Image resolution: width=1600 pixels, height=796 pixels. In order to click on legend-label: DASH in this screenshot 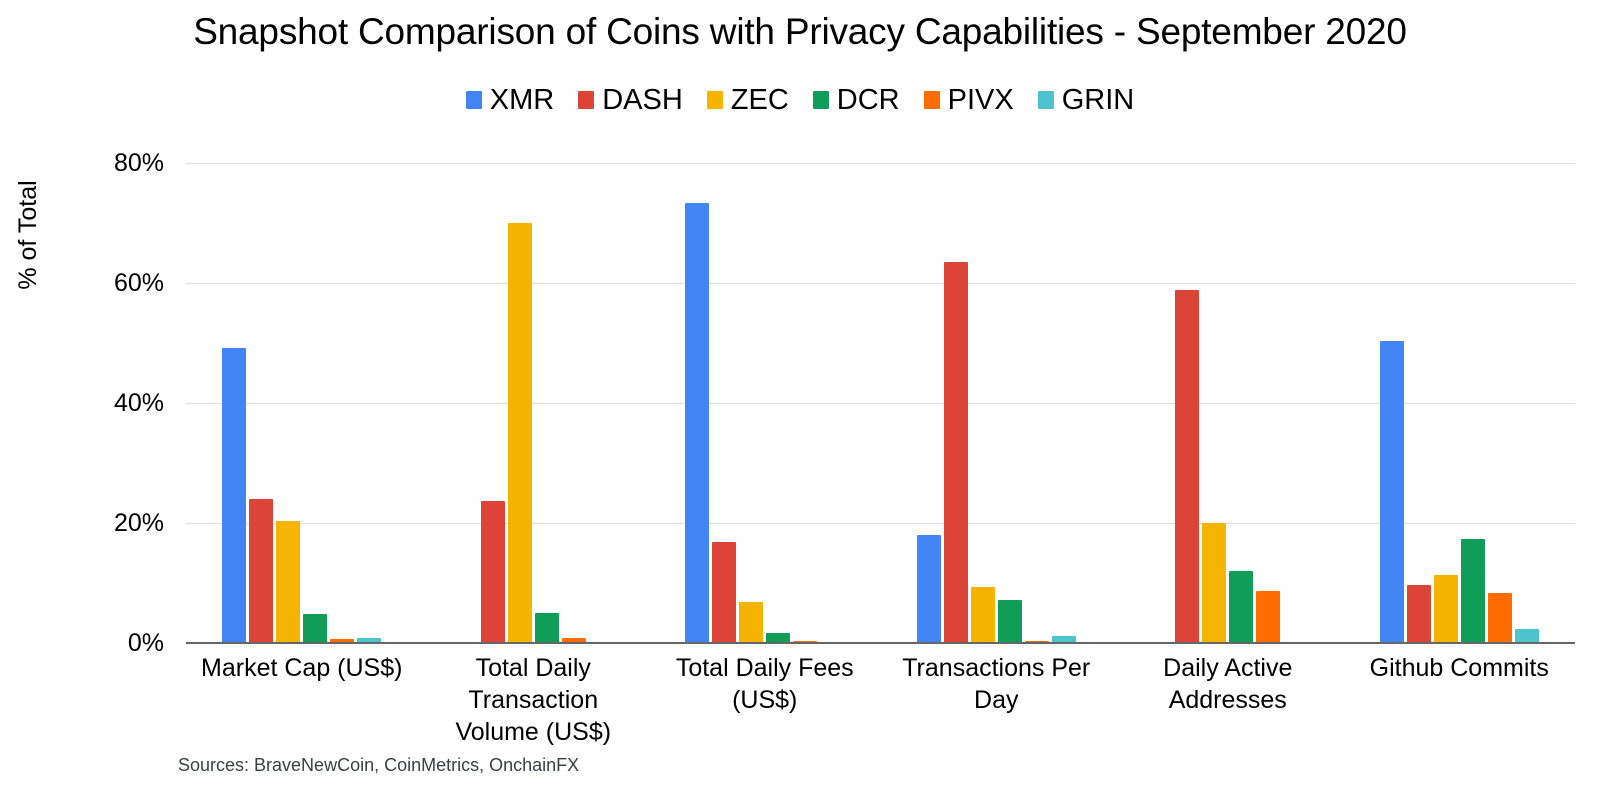, I will do `click(642, 100)`.